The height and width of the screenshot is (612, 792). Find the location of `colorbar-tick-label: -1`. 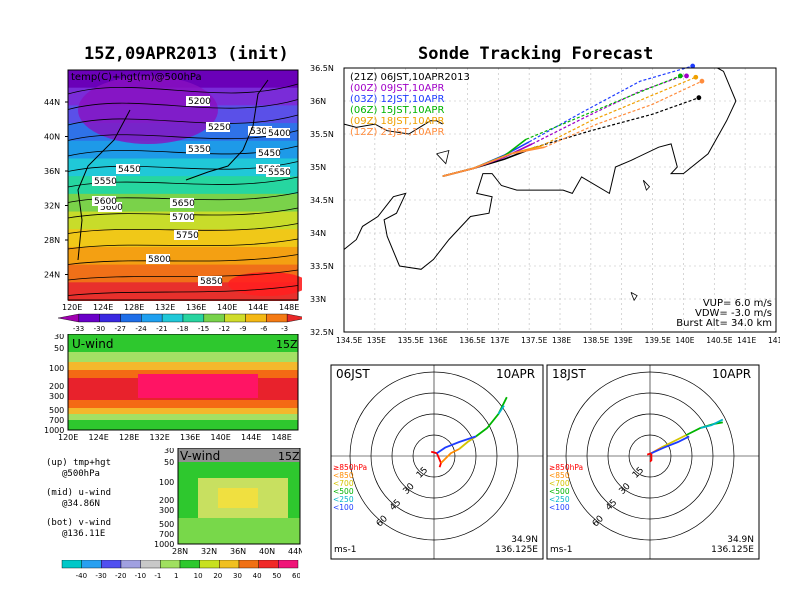

colorbar-tick-label: -1 is located at coordinates (157, 576).